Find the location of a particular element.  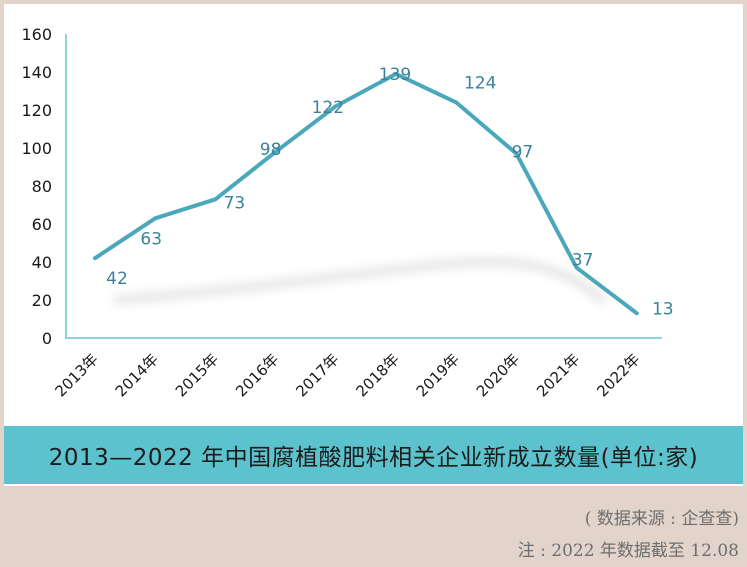

chart-caption: 2013—2022 年中国腐植酸肥料相关企业新成立数量(单位:家) is located at coordinates (373, 458).